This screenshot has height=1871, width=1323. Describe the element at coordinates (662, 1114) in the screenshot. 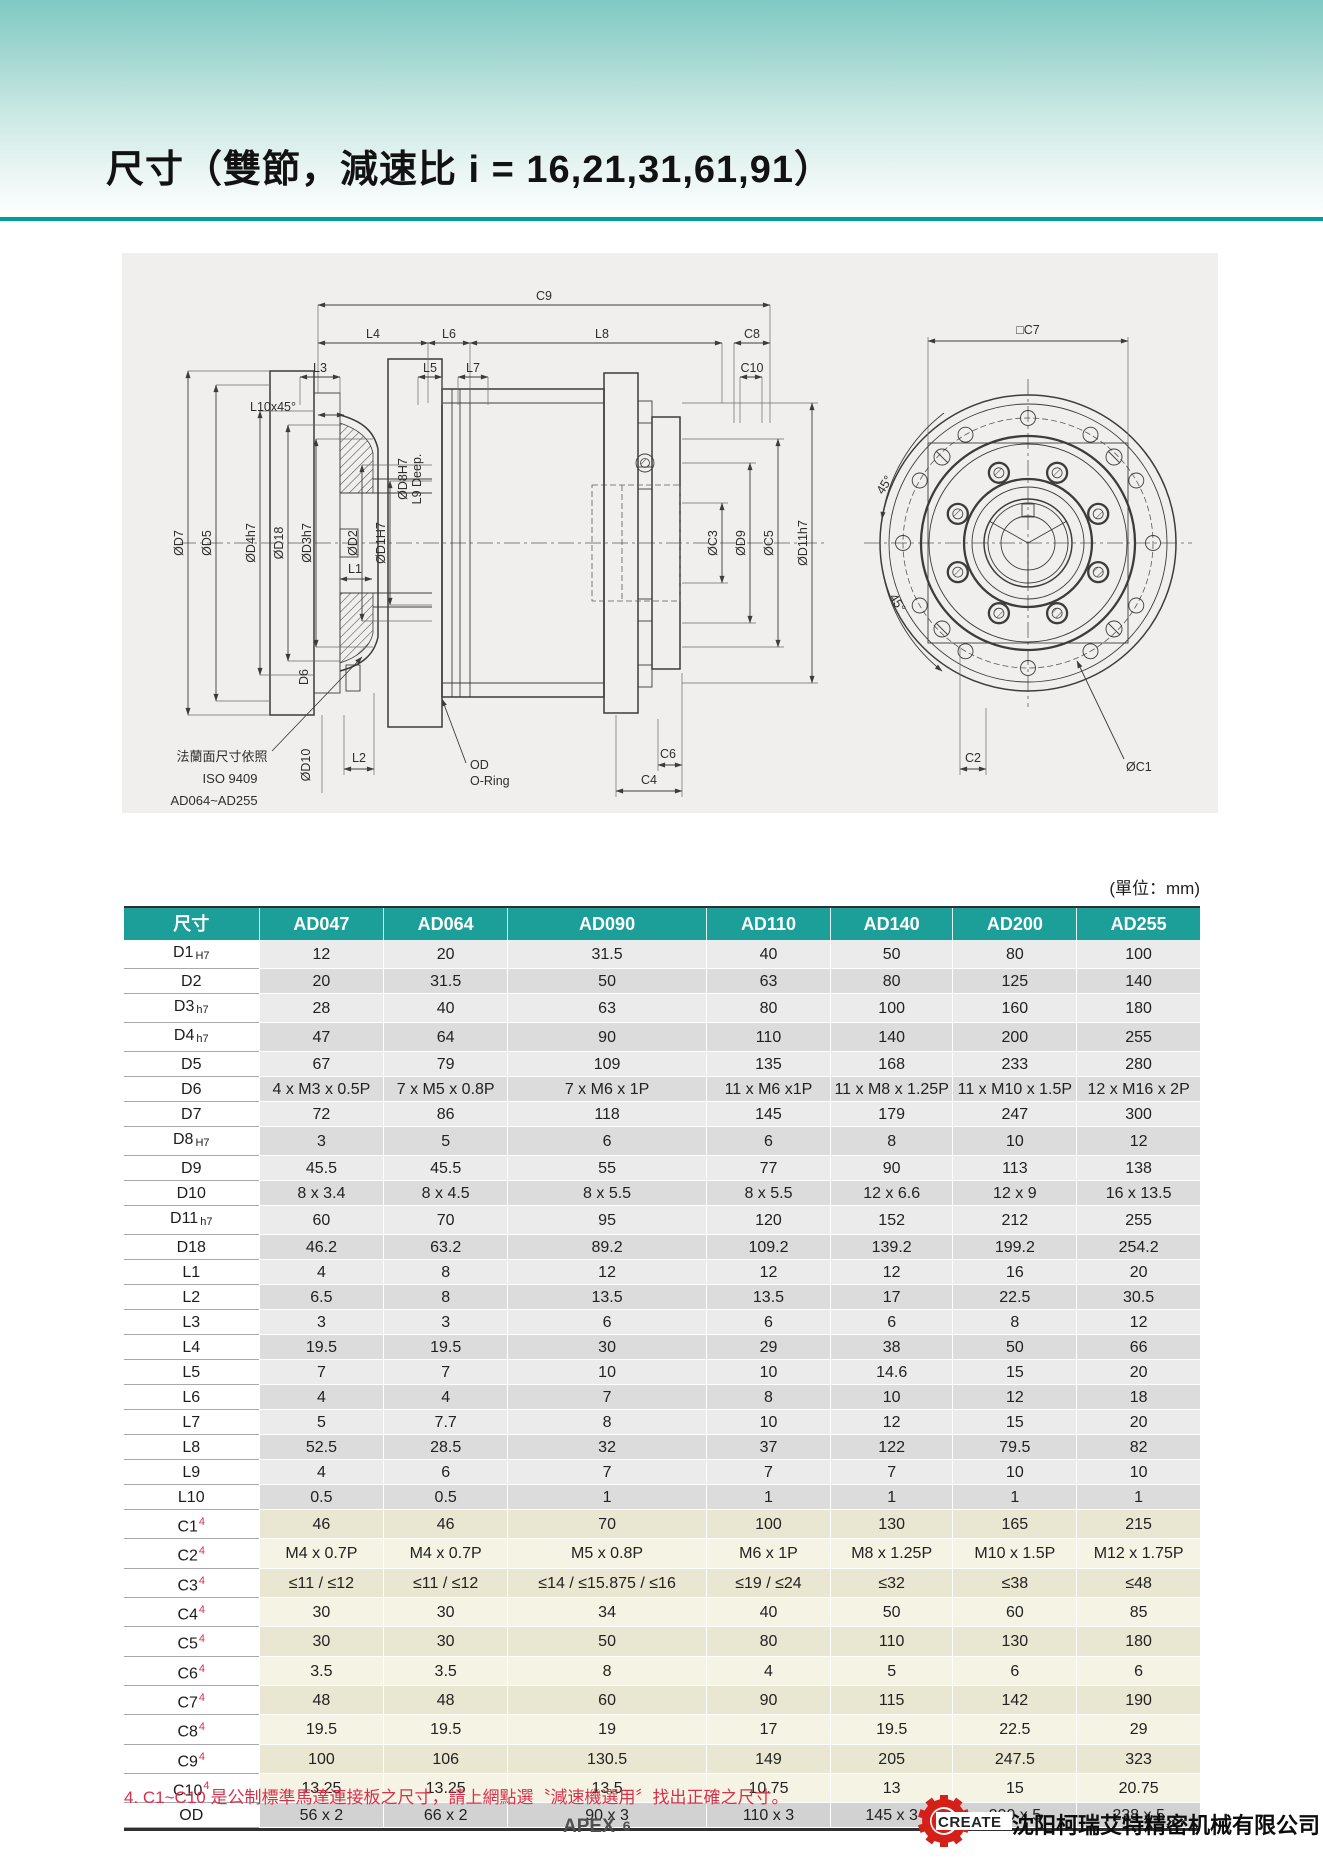

I see `table-row: D7 72 86 118 145 179 247 300` at that location.